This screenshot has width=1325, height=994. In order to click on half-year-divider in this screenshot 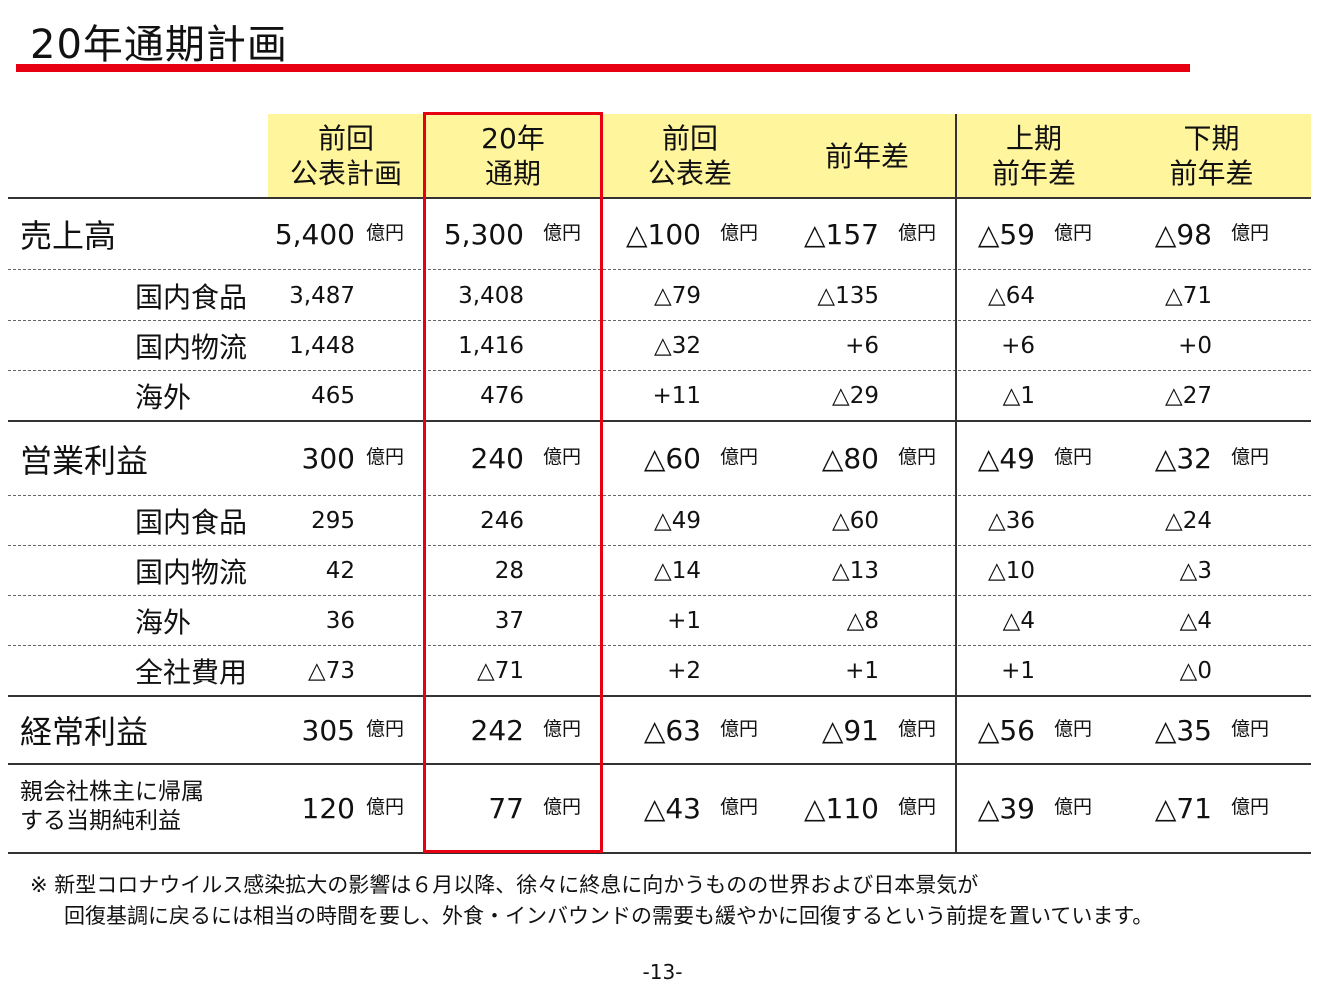, I will do `click(956, 483)`.